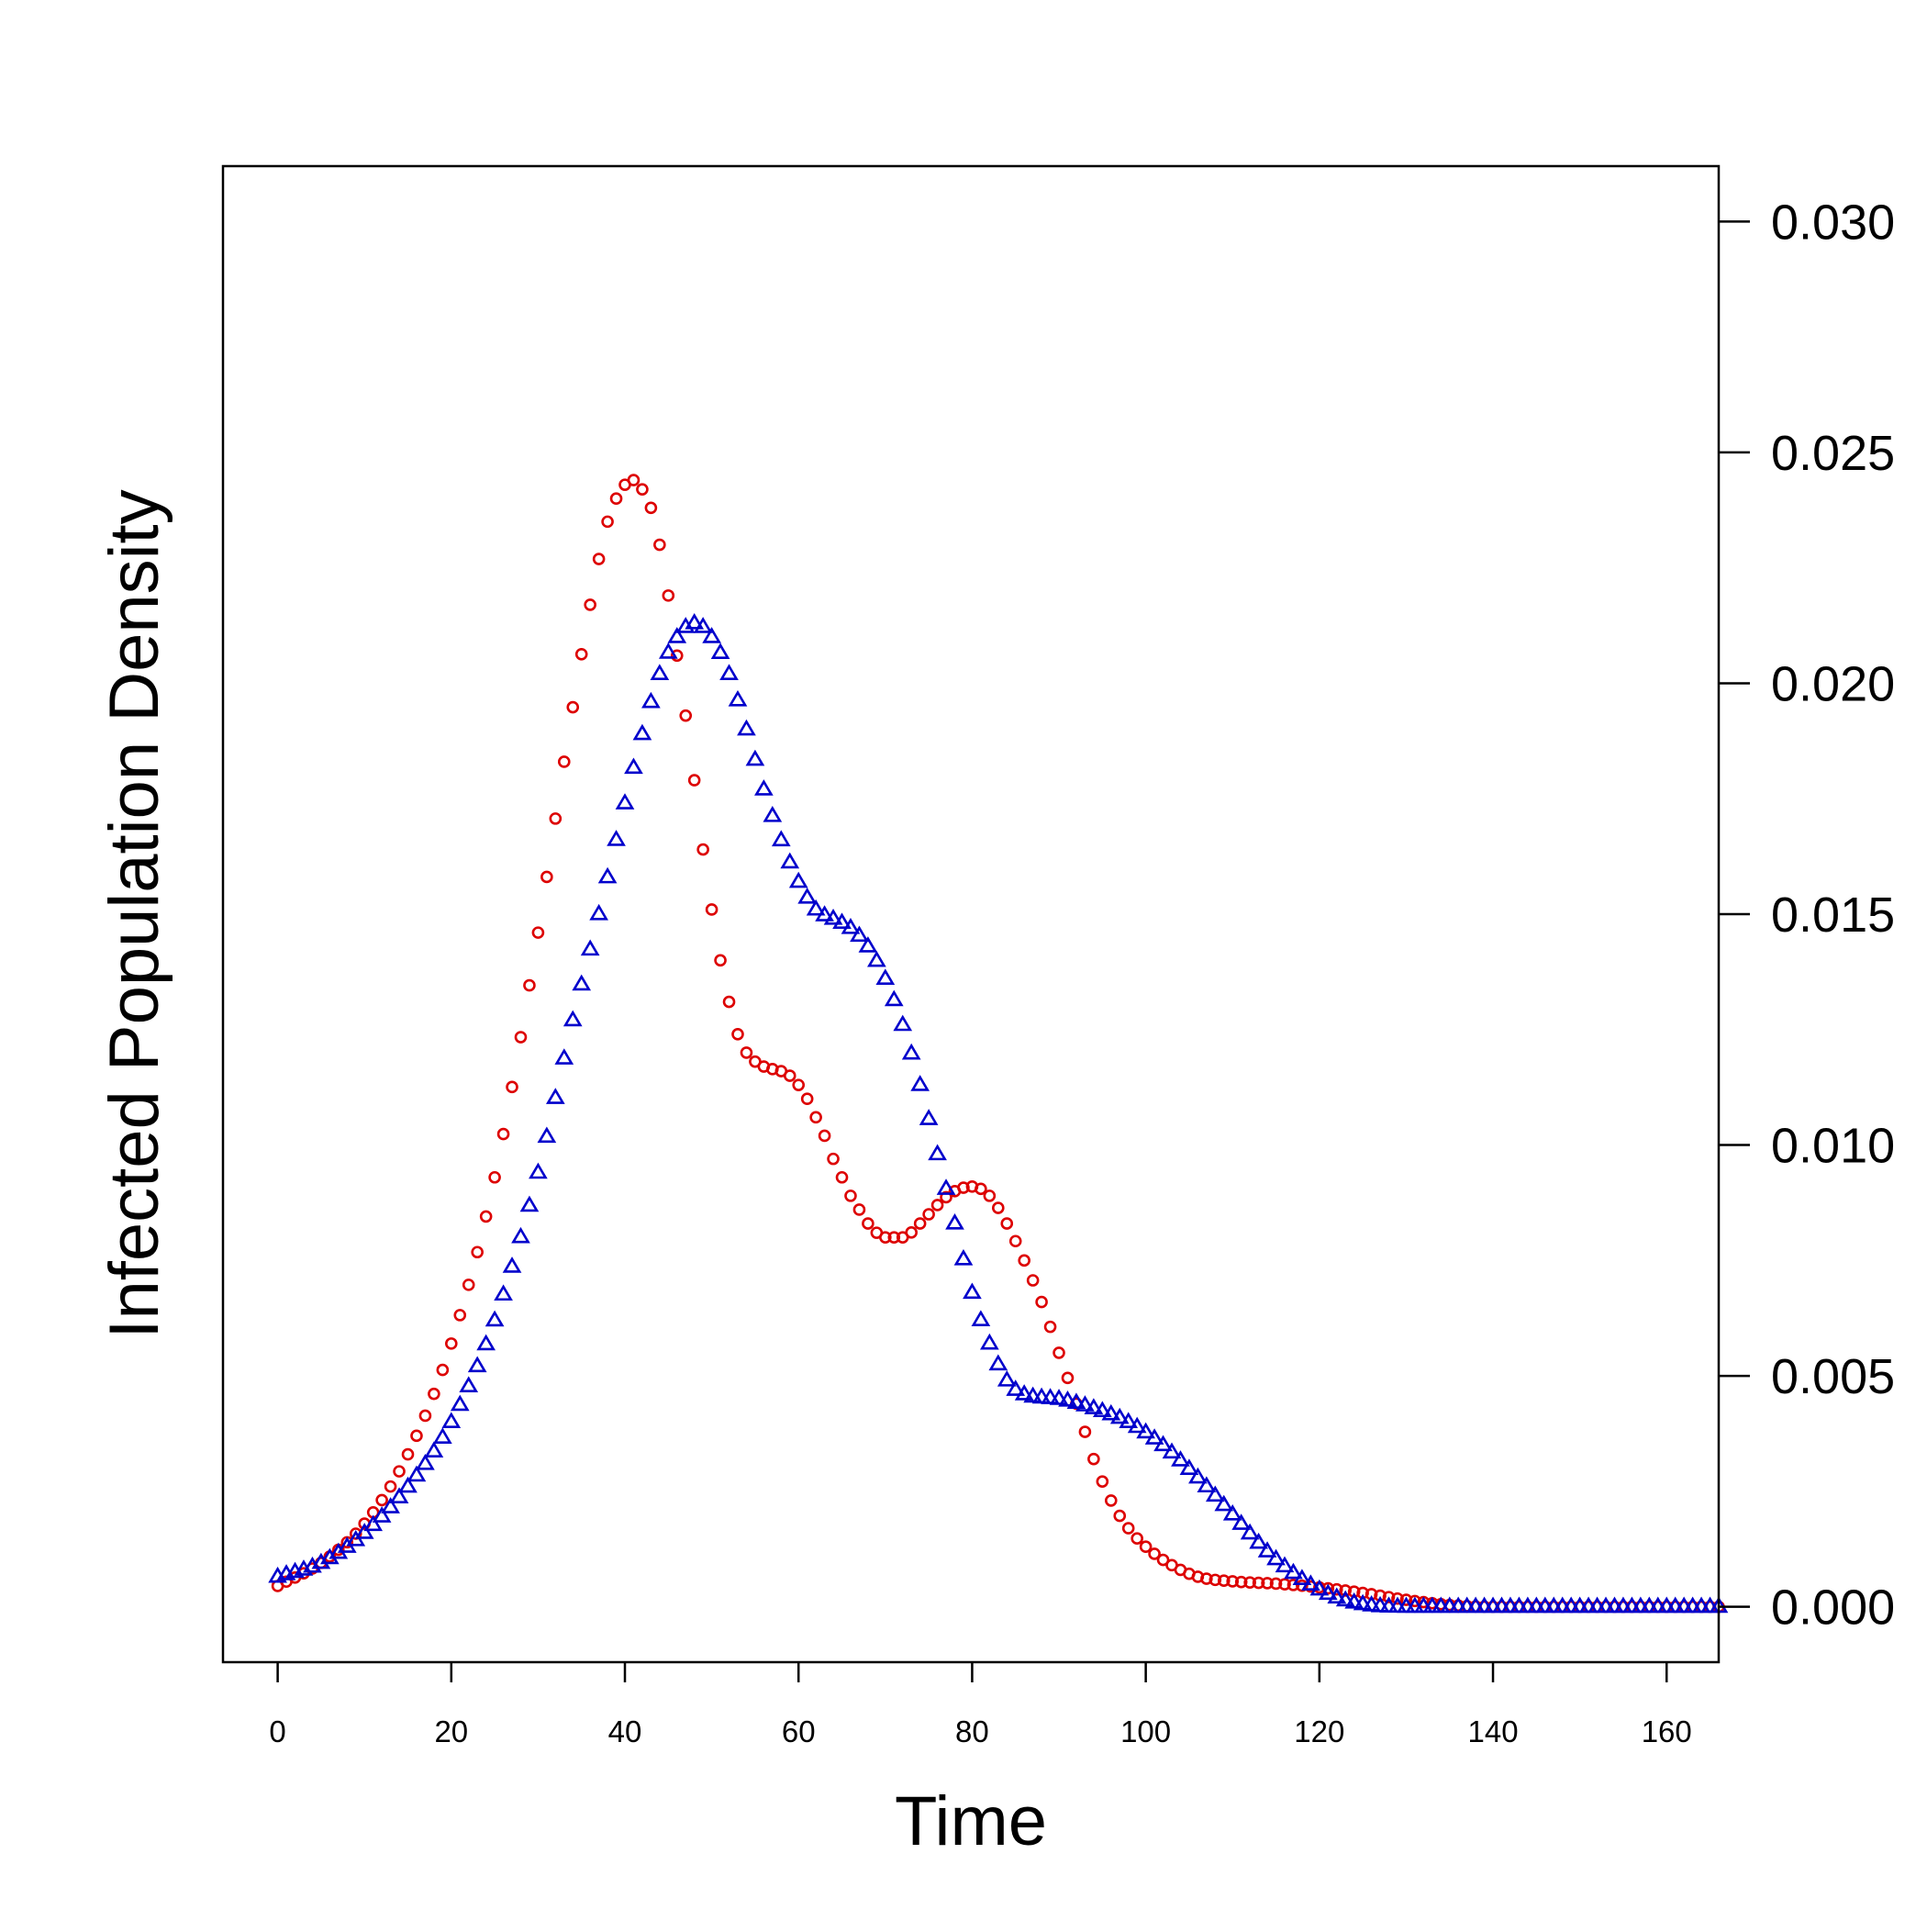 The height and width of the screenshot is (1932, 1927). What do you see at coordinates (1319, 1731) in the screenshot?
I see `x-tick-label: 120` at bounding box center [1319, 1731].